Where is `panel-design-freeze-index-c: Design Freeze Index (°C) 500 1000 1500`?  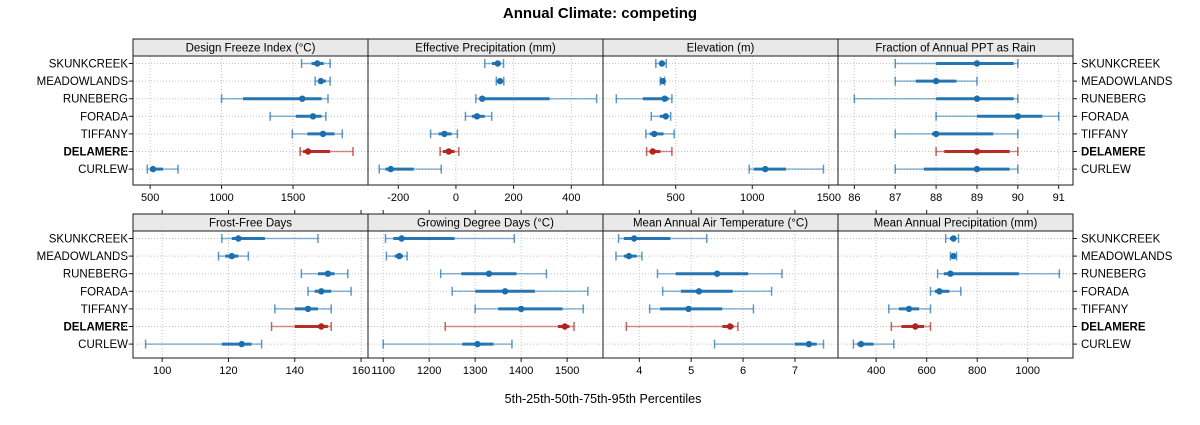 panel-design-freeze-index-c: Design Freeze Index (°C) 500 1000 1500 is located at coordinates (250, 121).